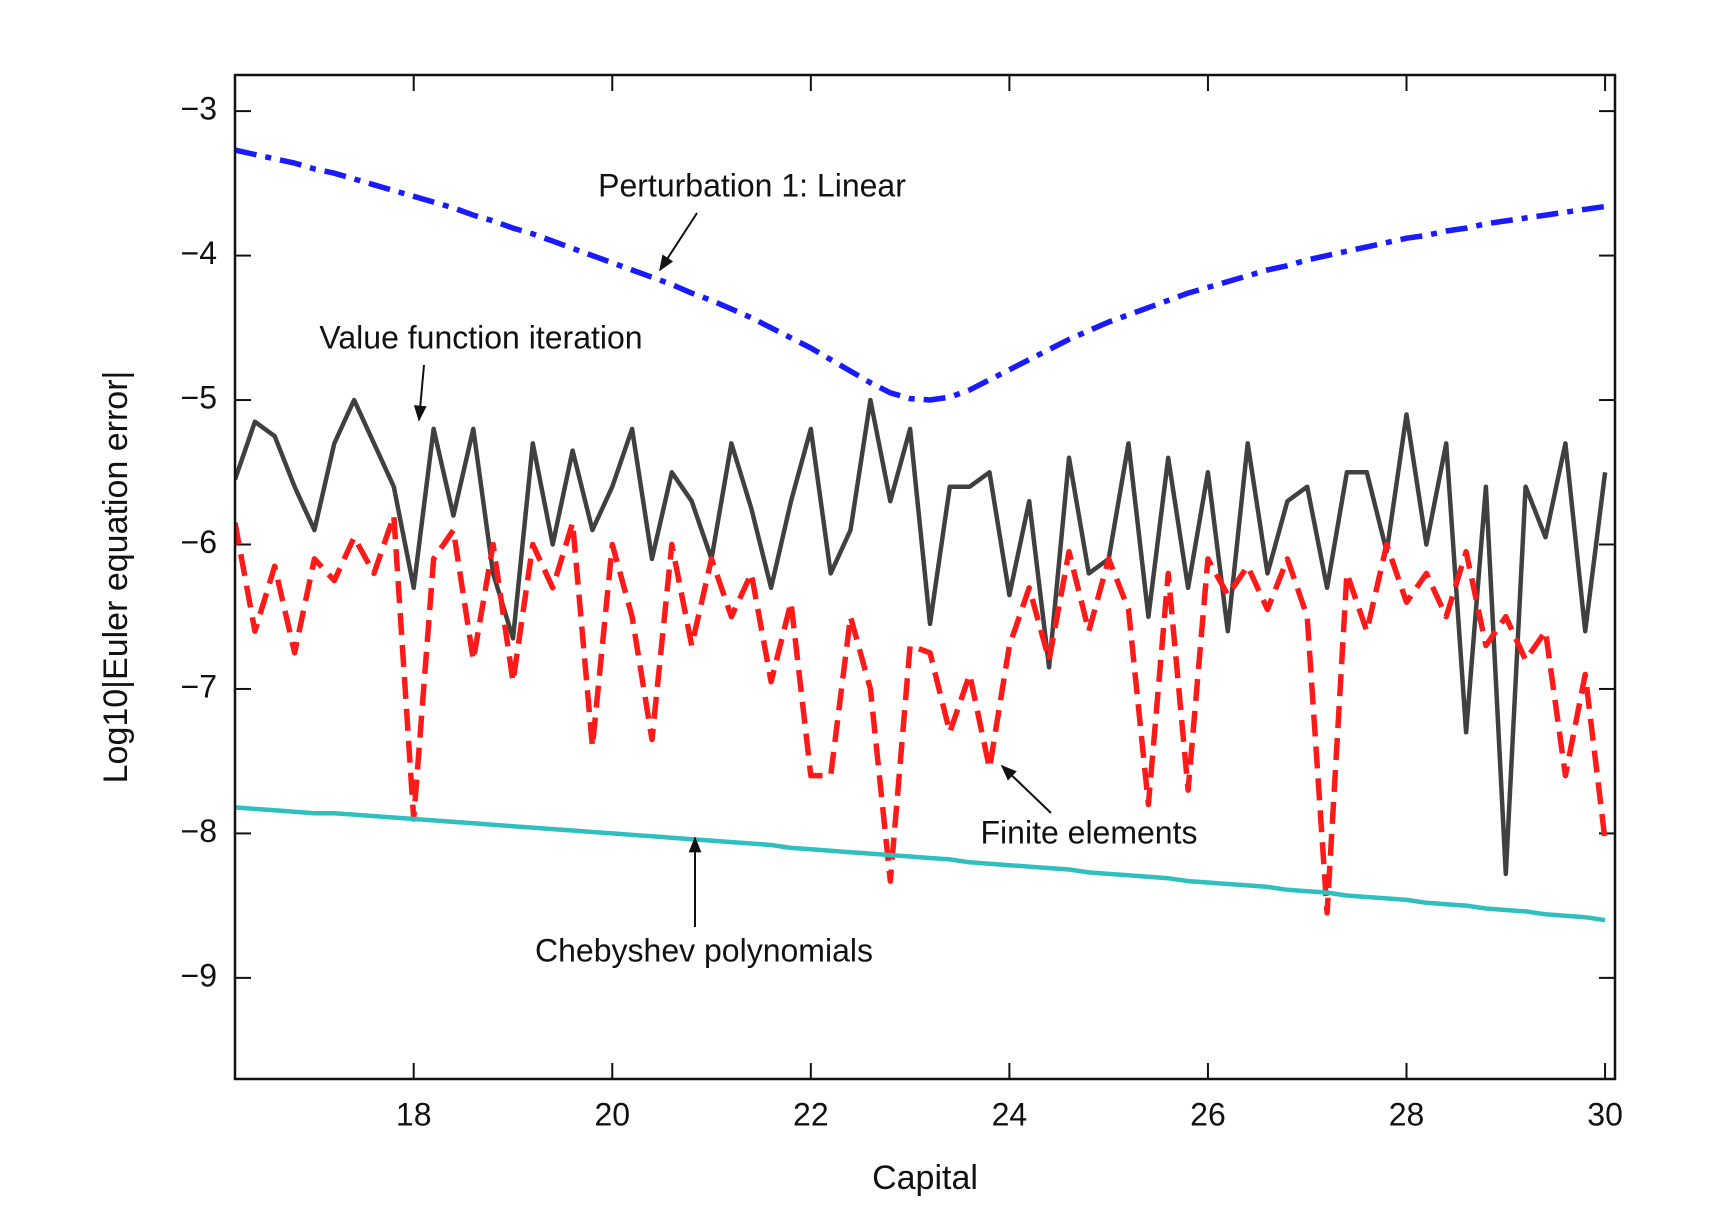  What do you see at coordinates (199, 253) in the screenshot?
I see `y-tick-label: −4` at bounding box center [199, 253].